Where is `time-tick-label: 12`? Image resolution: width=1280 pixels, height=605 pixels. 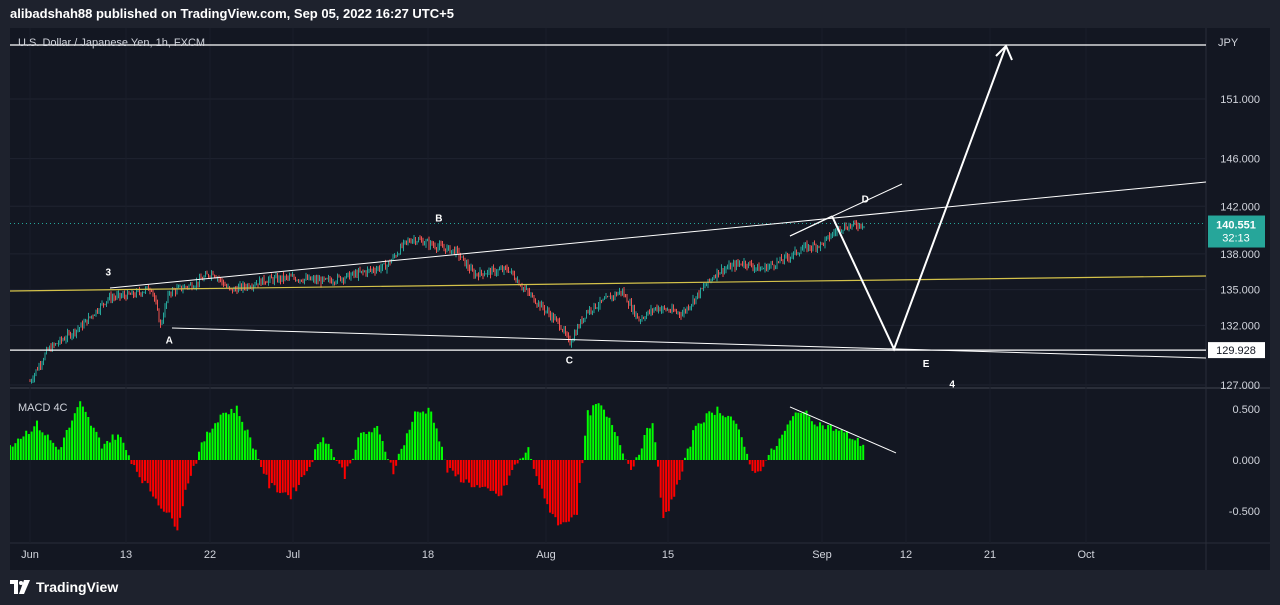 time-tick-label: 12 is located at coordinates (906, 555).